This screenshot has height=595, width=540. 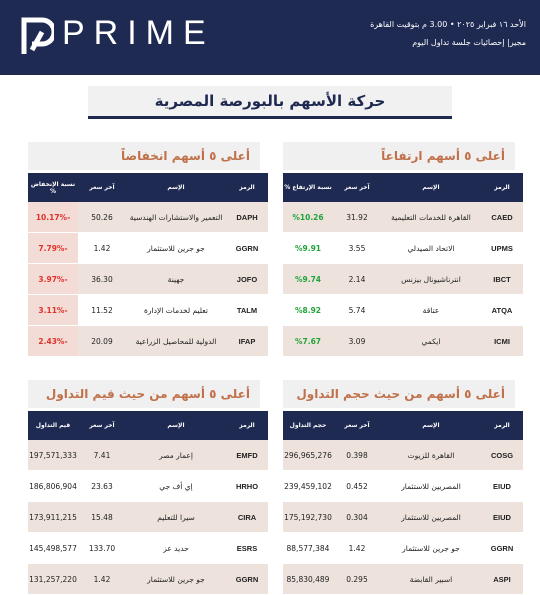 What do you see at coordinates (53, 548) in the screenshot?
I see `cell: 145,498,577` at bounding box center [53, 548].